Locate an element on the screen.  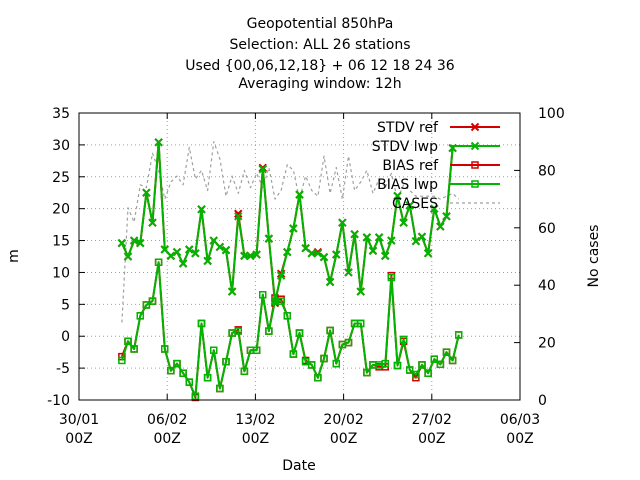
legend-label: BIAS ref is located at coordinates (410, 166).